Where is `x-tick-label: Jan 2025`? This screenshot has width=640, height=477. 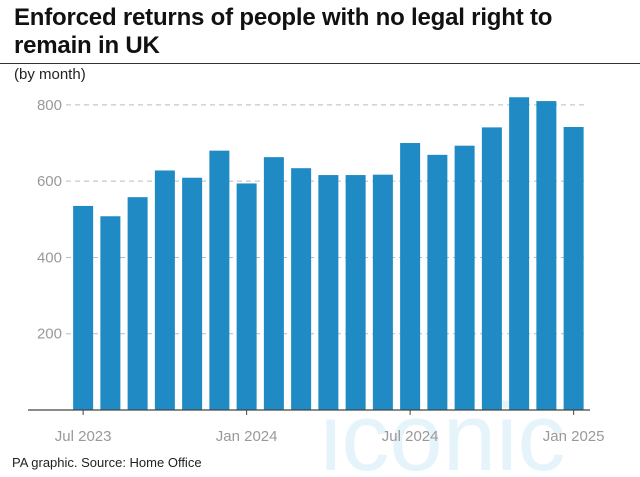
x-tick-label: Jan 2025 is located at coordinates (574, 436).